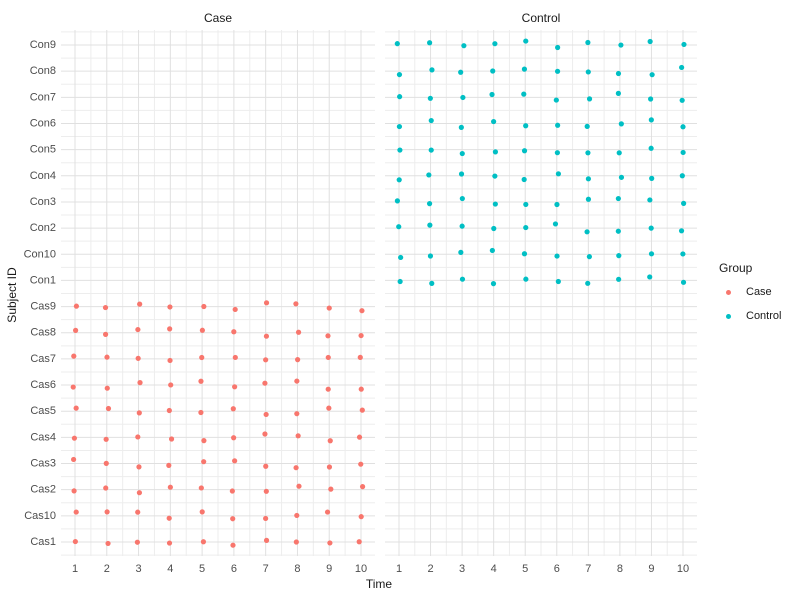  I want to click on x-tick-label: 4, so click(170, 569).